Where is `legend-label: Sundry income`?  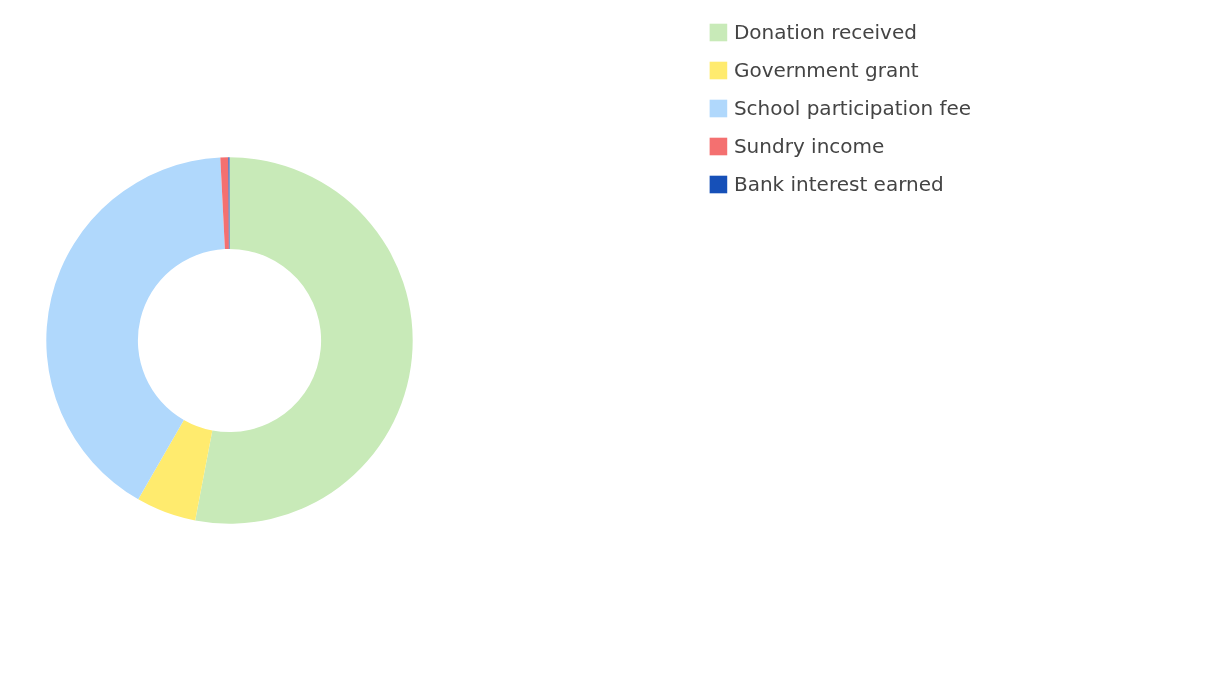
legend-label: Sundry income is located at coordinates (809, 146).